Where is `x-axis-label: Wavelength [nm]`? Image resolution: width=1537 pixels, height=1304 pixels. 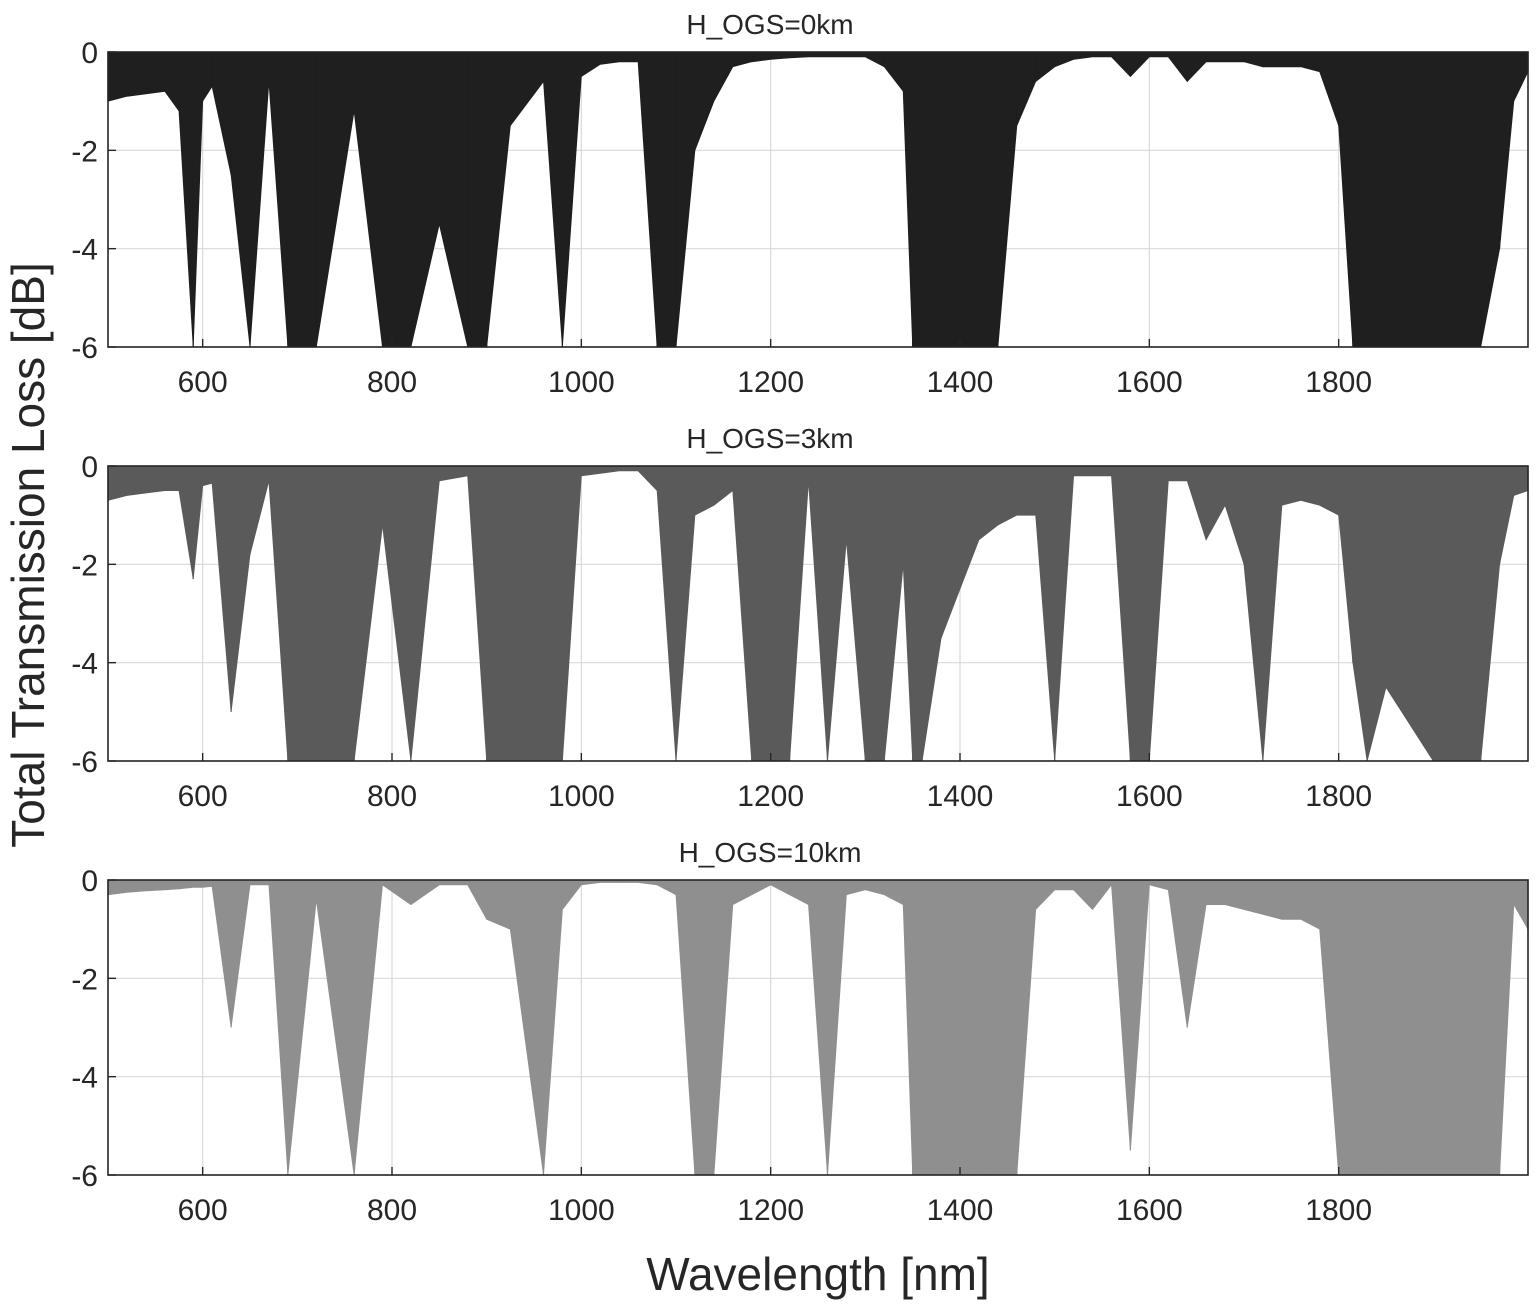 x-axis-label: Wavelength [nm] is located at coordinates (817, 1274).